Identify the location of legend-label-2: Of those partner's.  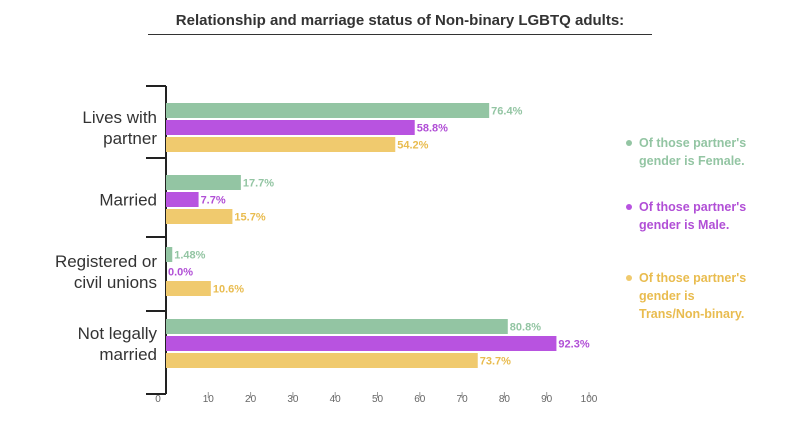
(692, 278).